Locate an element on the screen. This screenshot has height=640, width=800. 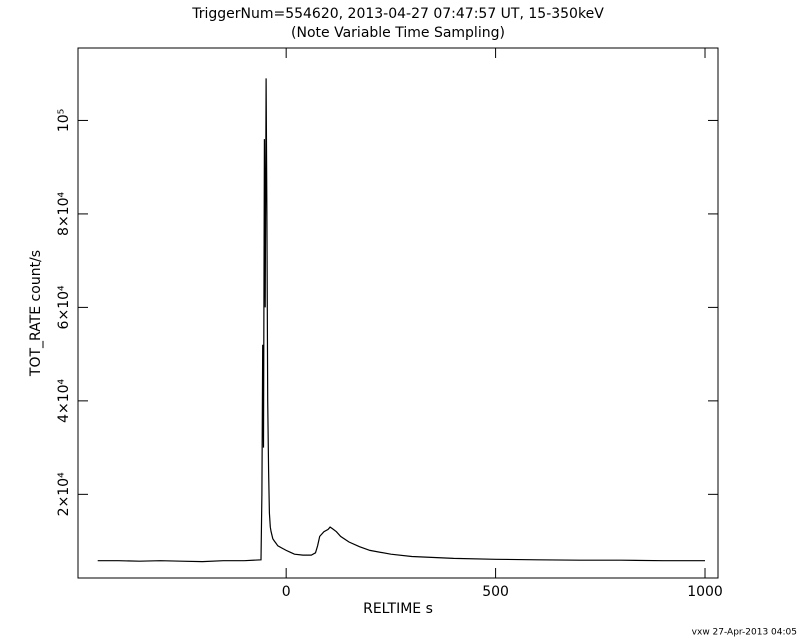
x-tick-label: 500 is located at coordinates (495, 592).